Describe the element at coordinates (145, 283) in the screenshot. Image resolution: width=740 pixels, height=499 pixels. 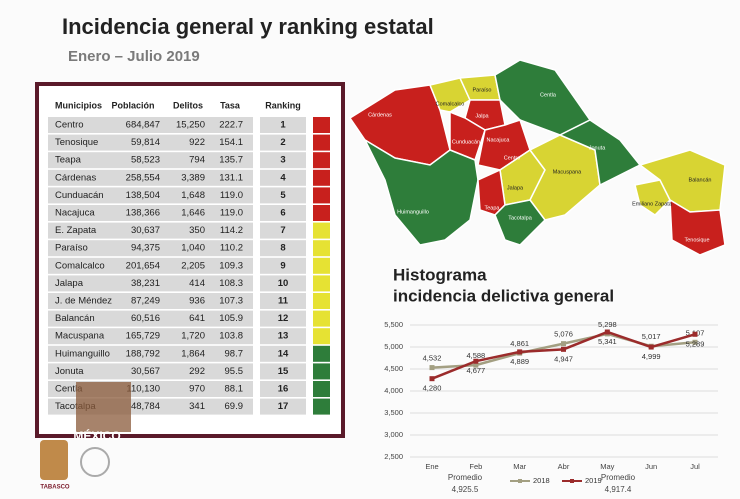
I see `table-cell: 38,231` at that location.